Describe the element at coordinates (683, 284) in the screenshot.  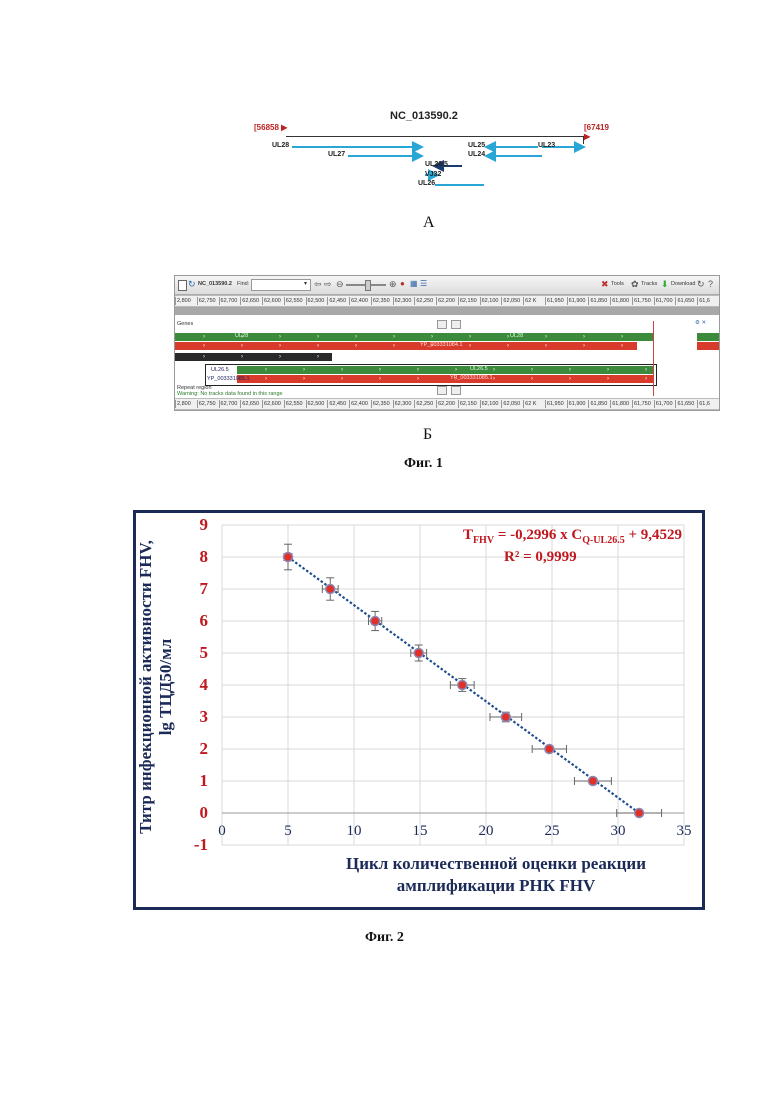
I see `download-menu: Download` at that location.